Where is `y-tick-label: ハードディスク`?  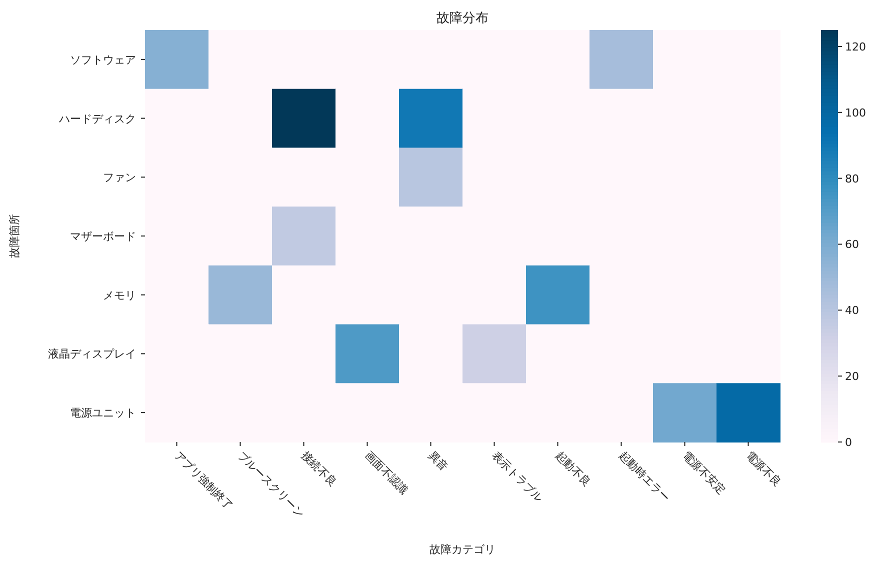
y-tick-label: ハードディスク is located at coordinates (97, 119).